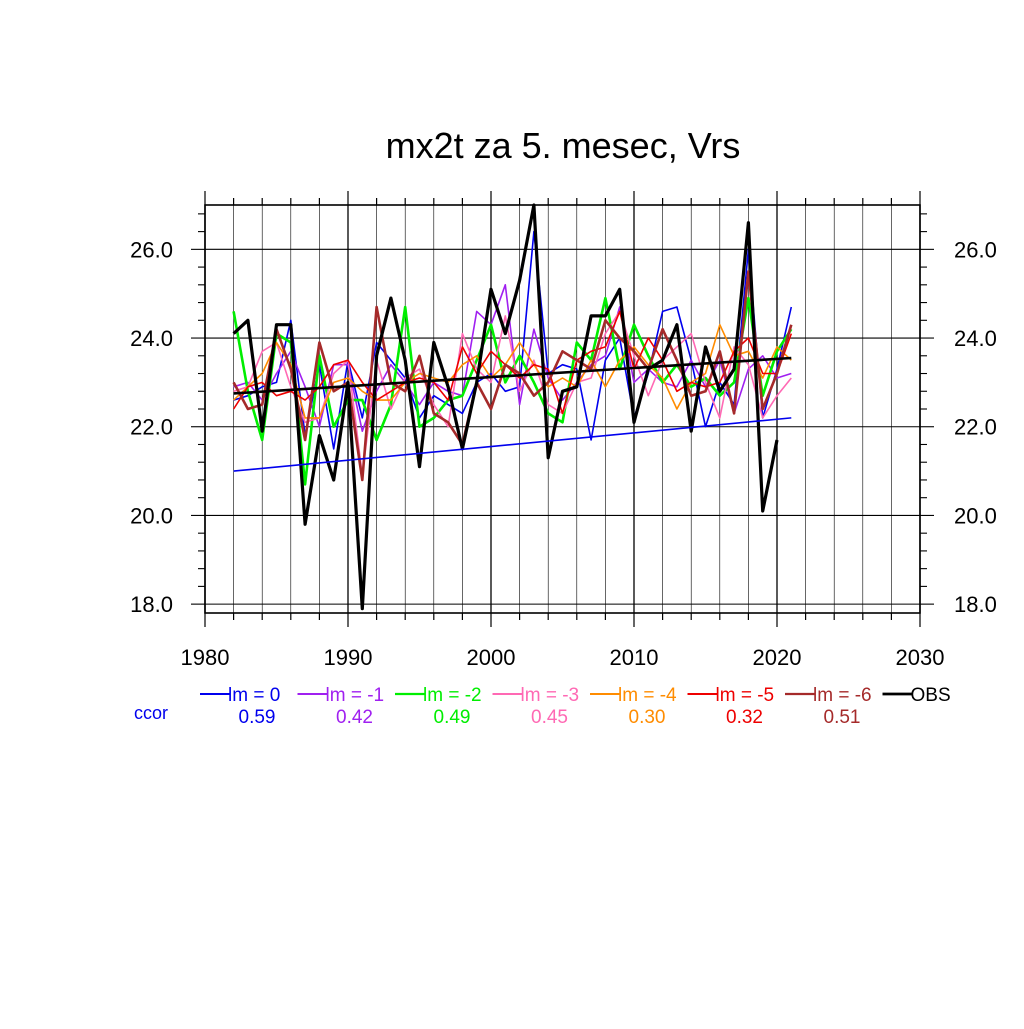  Describe the element at coordinates (842, 695) in the screenshot. I see `legend-label: lm = -6` at that location.